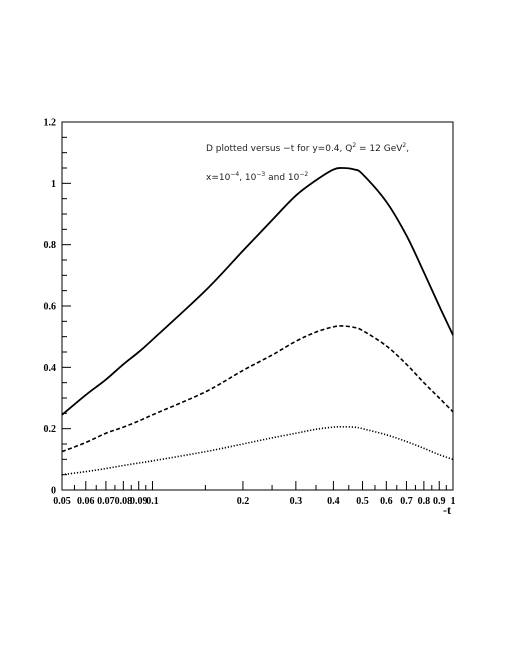 The height and width of the screenshot is (654, 505). Describe the element at coordinates (279, 149) in the screenshot. I see `annotation-line-1-part-1: D plotted versus −t for y=0.4, Q` at that location.